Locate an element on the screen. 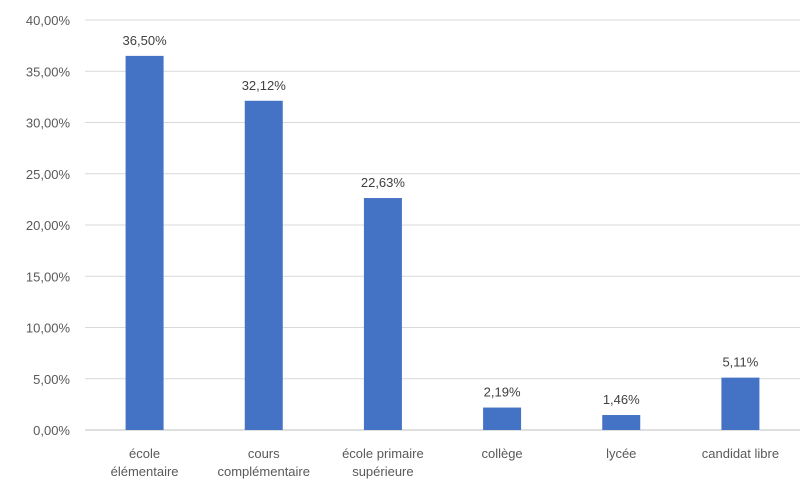 This screenshot has height=479, width=806. data-label: 22,63% is located at coordinates (383, 182).